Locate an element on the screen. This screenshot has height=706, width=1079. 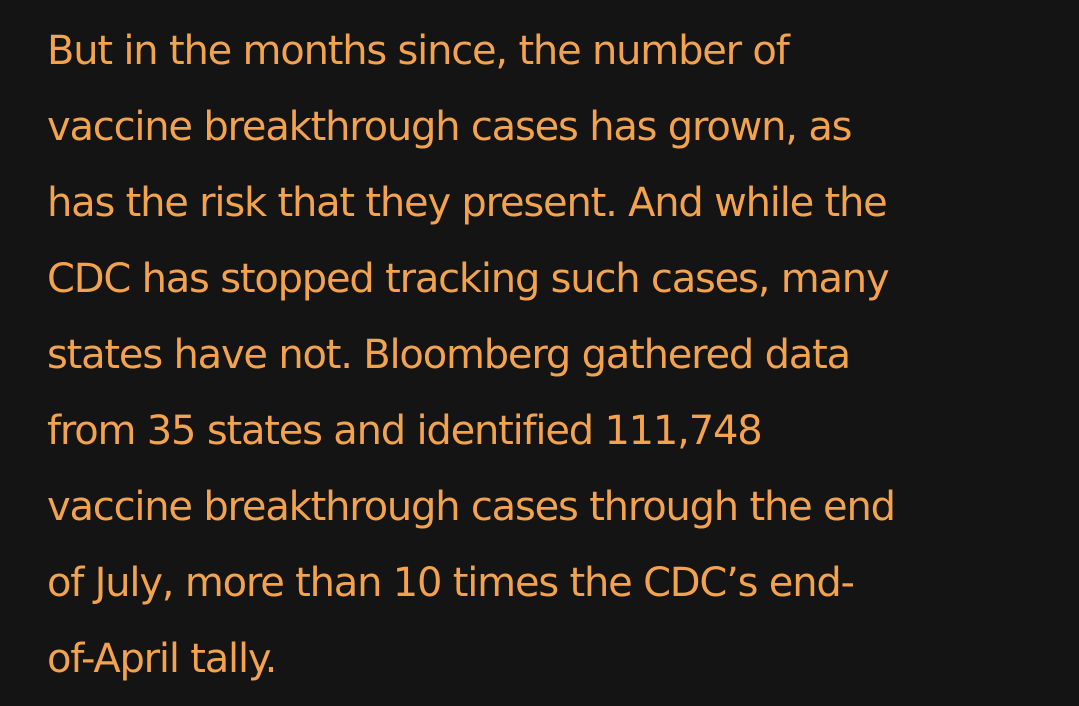
paragraph-line-6: from 35 states and identified 111,748 is located at coordinates (405, 431).